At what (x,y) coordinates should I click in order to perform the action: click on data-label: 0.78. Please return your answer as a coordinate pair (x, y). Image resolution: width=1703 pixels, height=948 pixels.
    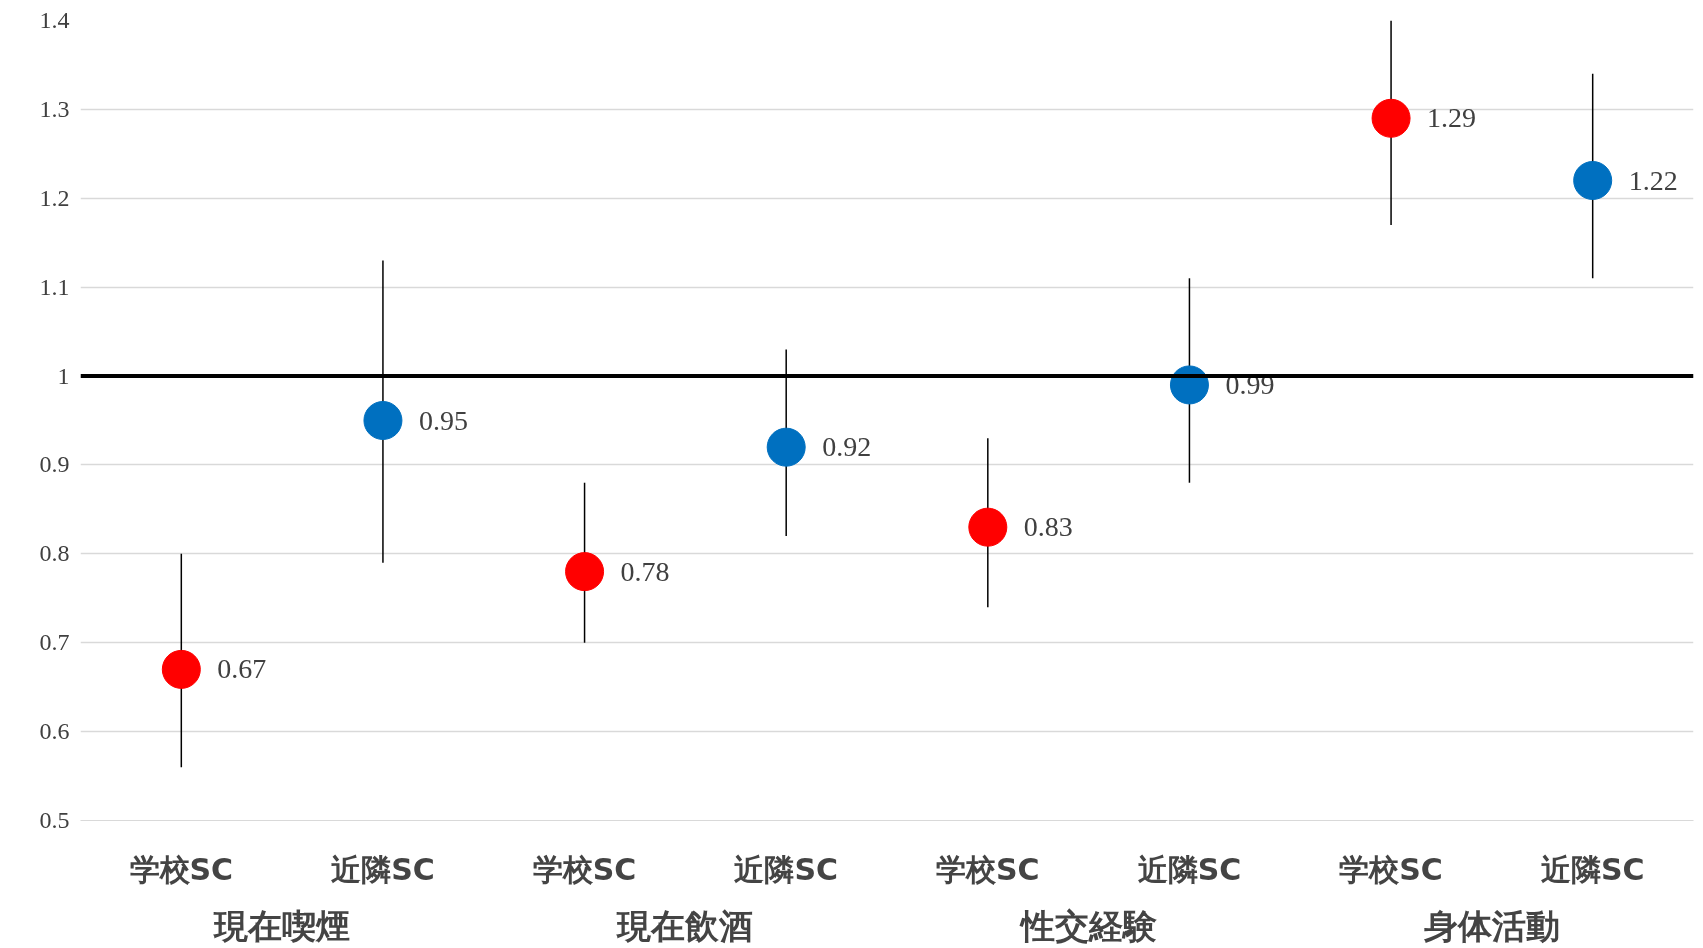
    Looking at the image, I should click on (645, 571).